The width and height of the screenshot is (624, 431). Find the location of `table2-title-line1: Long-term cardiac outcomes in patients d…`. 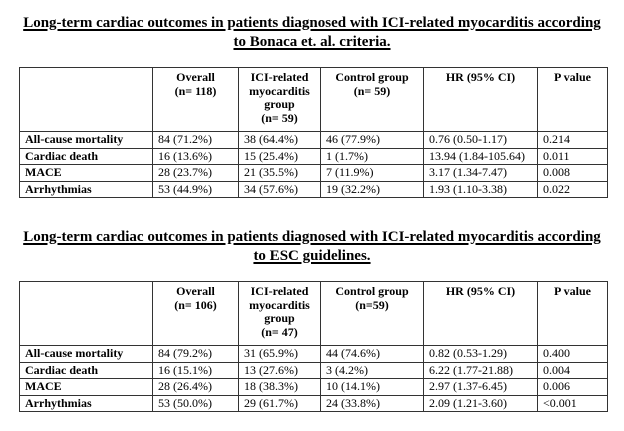

table2-title-line1: Long-term cardiac outcomes in patients d… is located at coordinates (312, 237).